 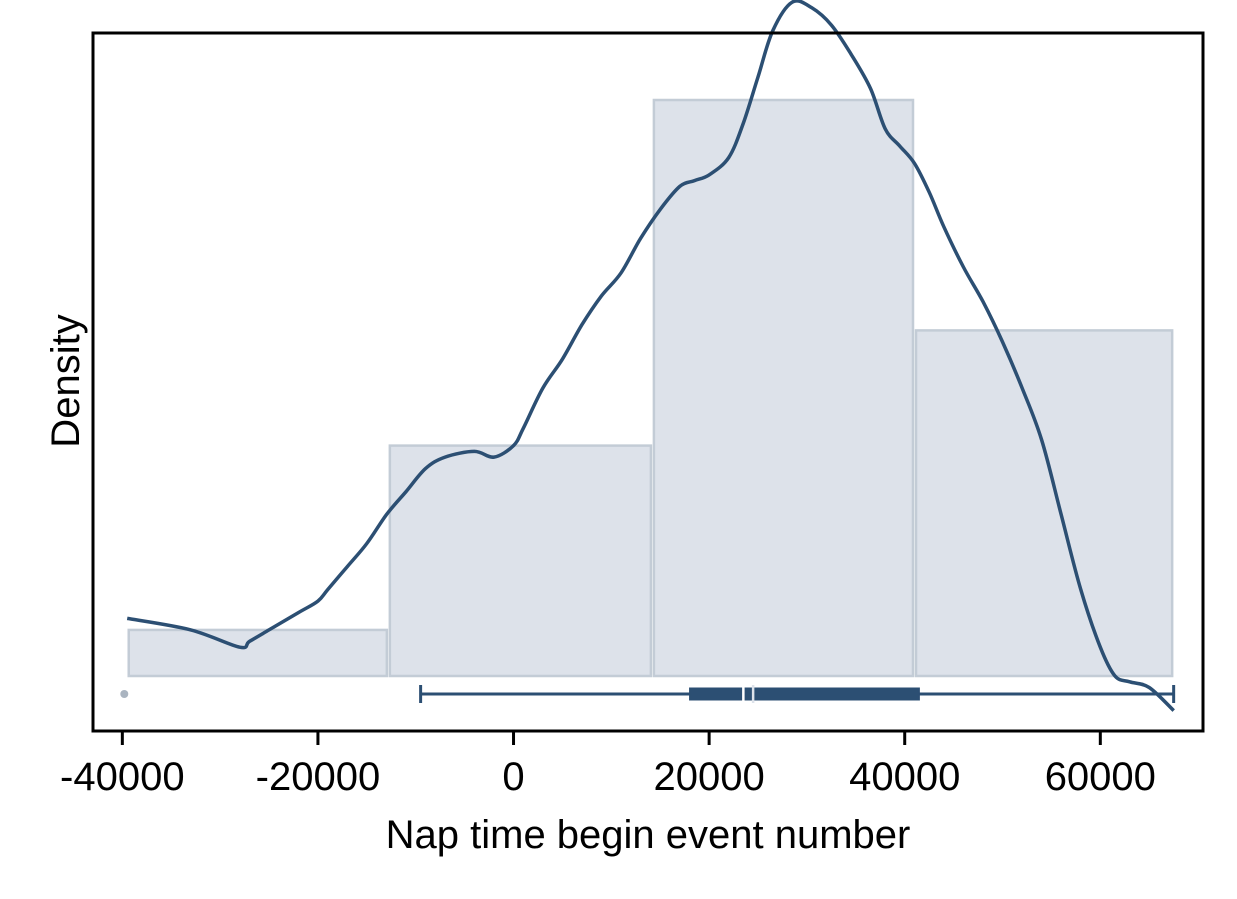 I want to click on x-tick-label-4: 20000, so click(x=709, y=777).